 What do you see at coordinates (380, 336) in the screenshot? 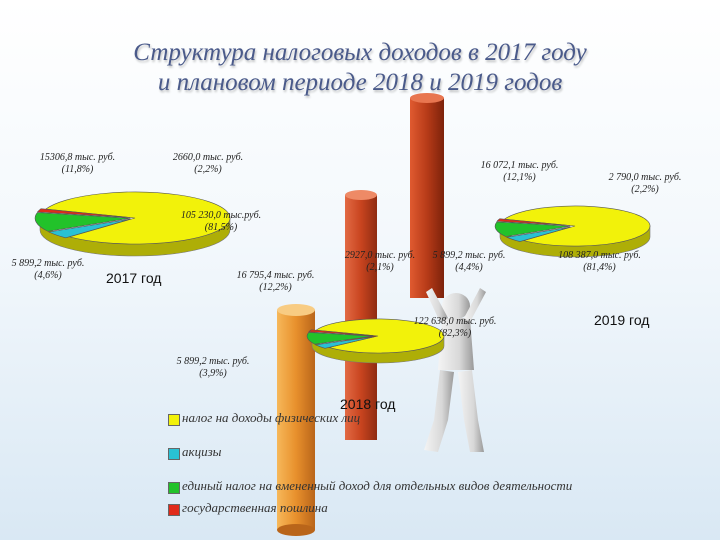
I see `pie-1-slice-ndfl` at bounding box center [380, 336].